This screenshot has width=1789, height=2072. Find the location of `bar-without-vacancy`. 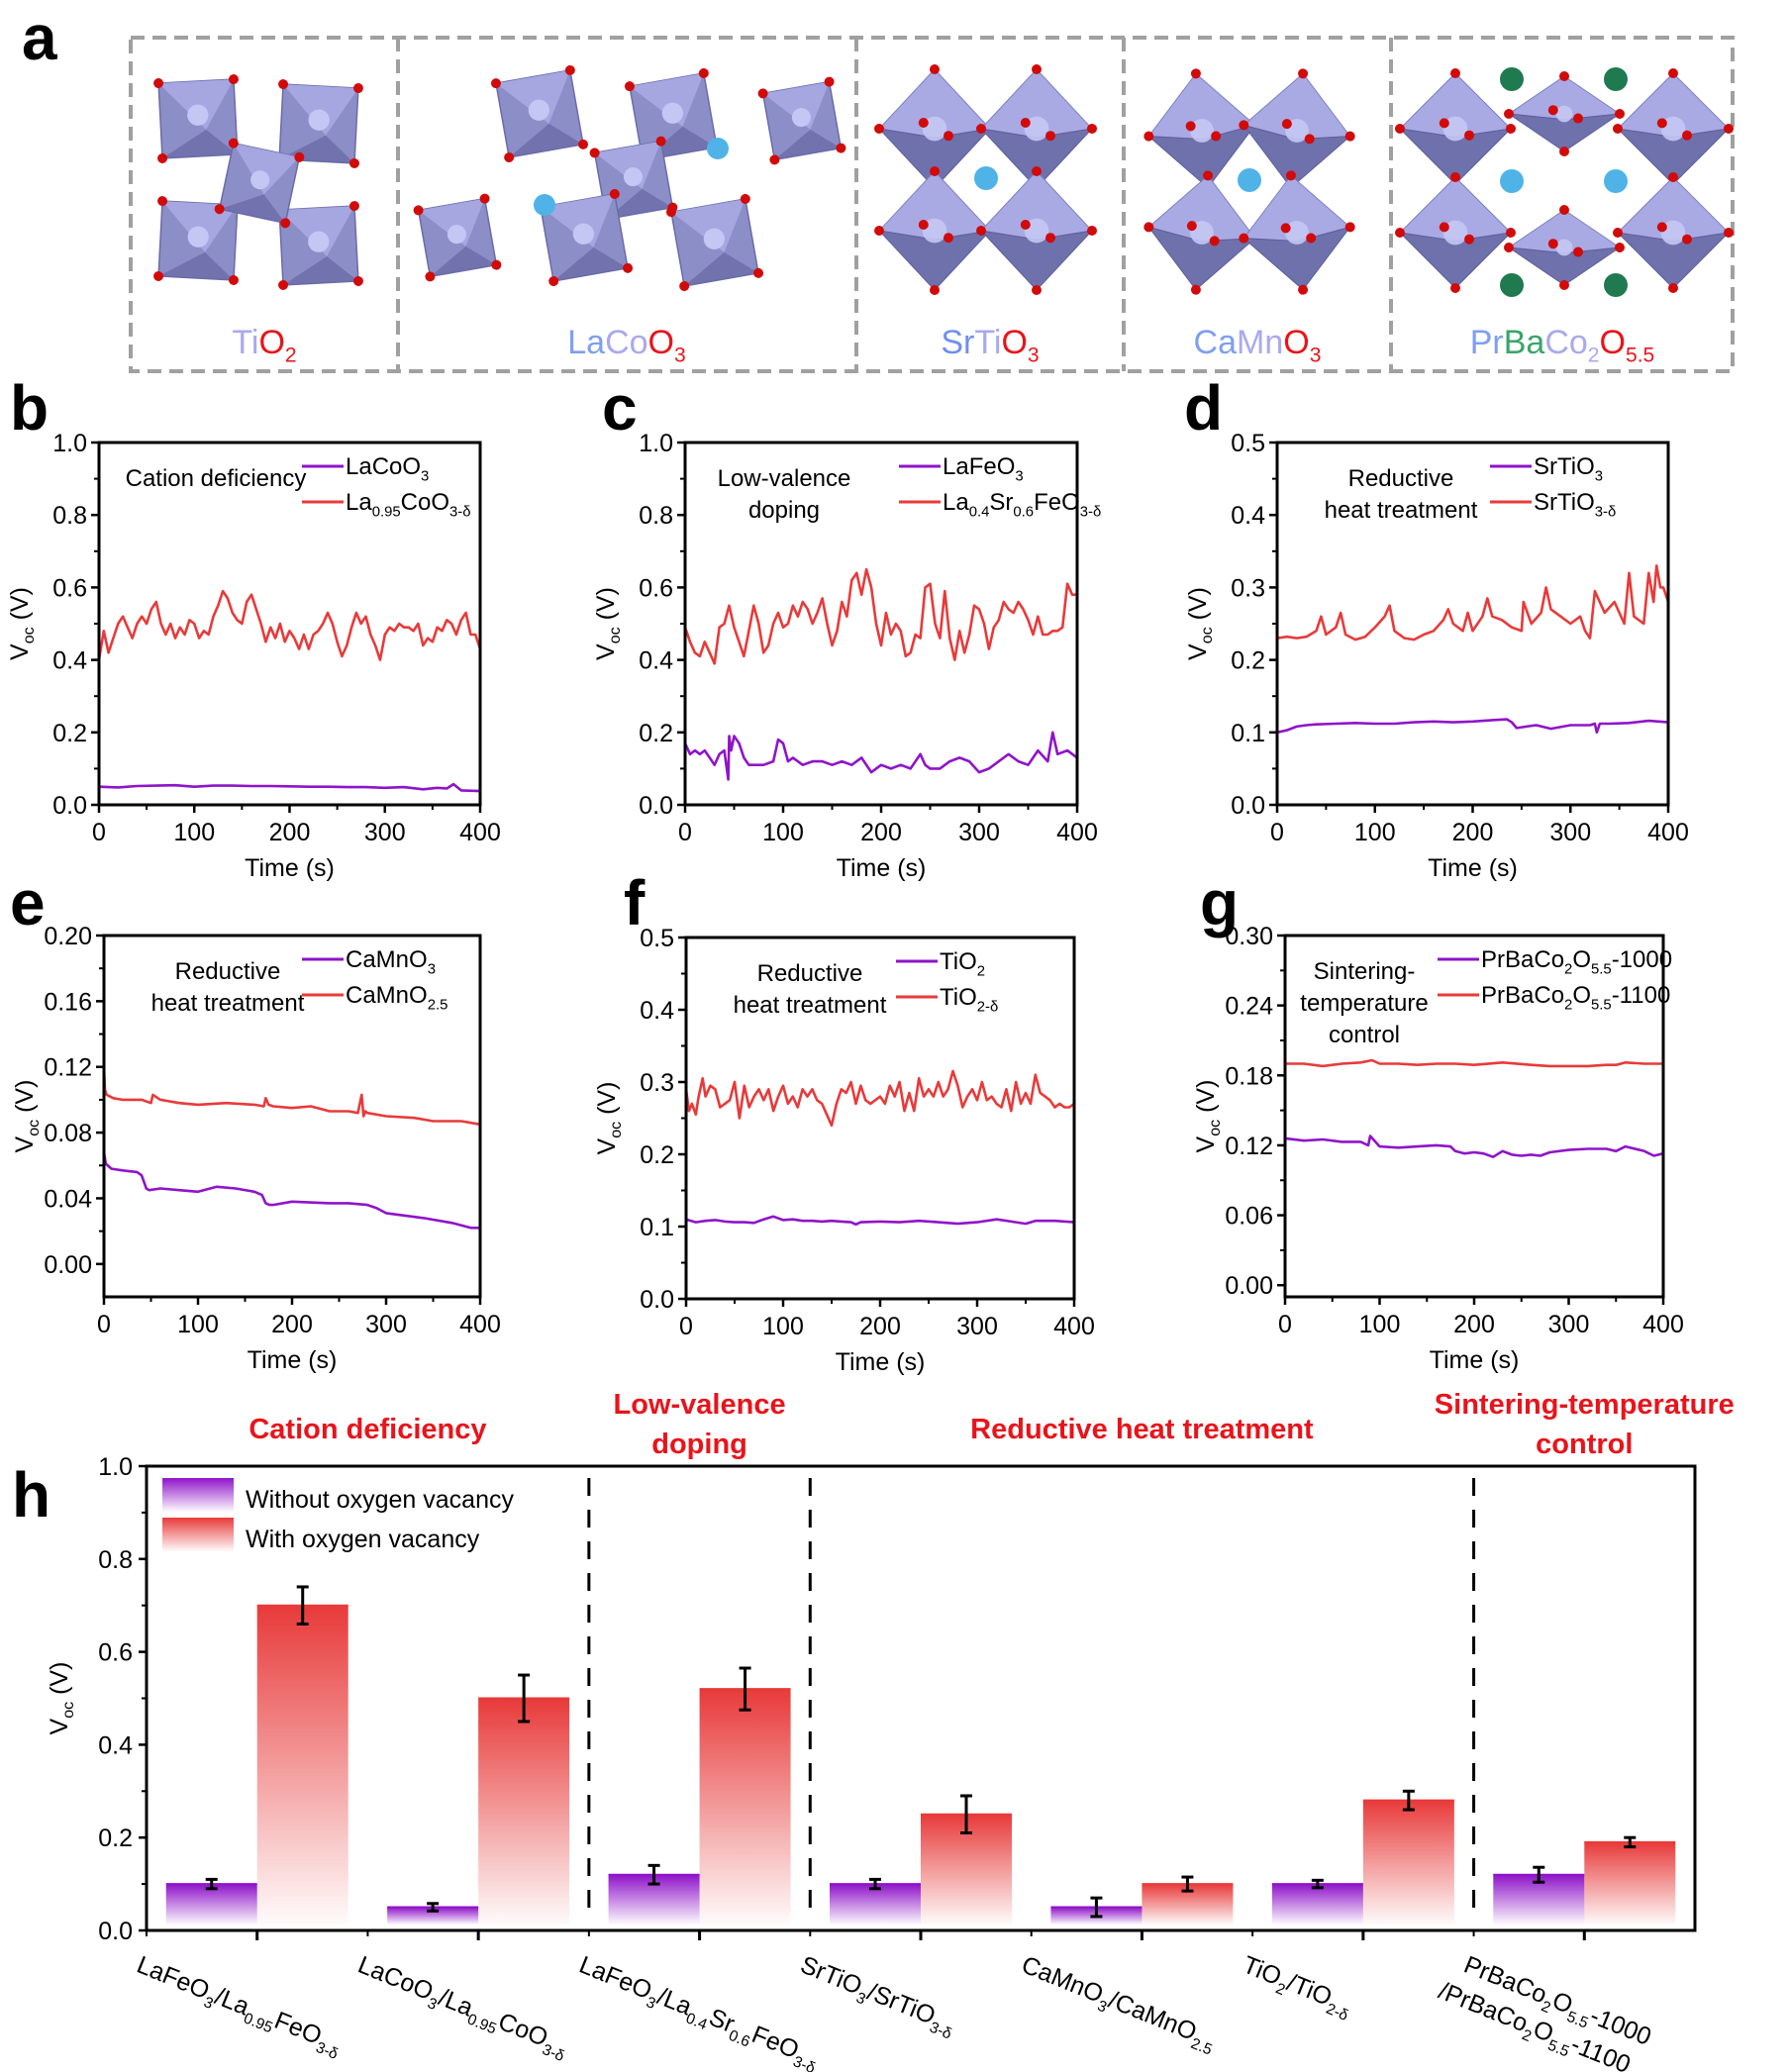

bar-without-vacancy is located at coordinates (1317, 1904).